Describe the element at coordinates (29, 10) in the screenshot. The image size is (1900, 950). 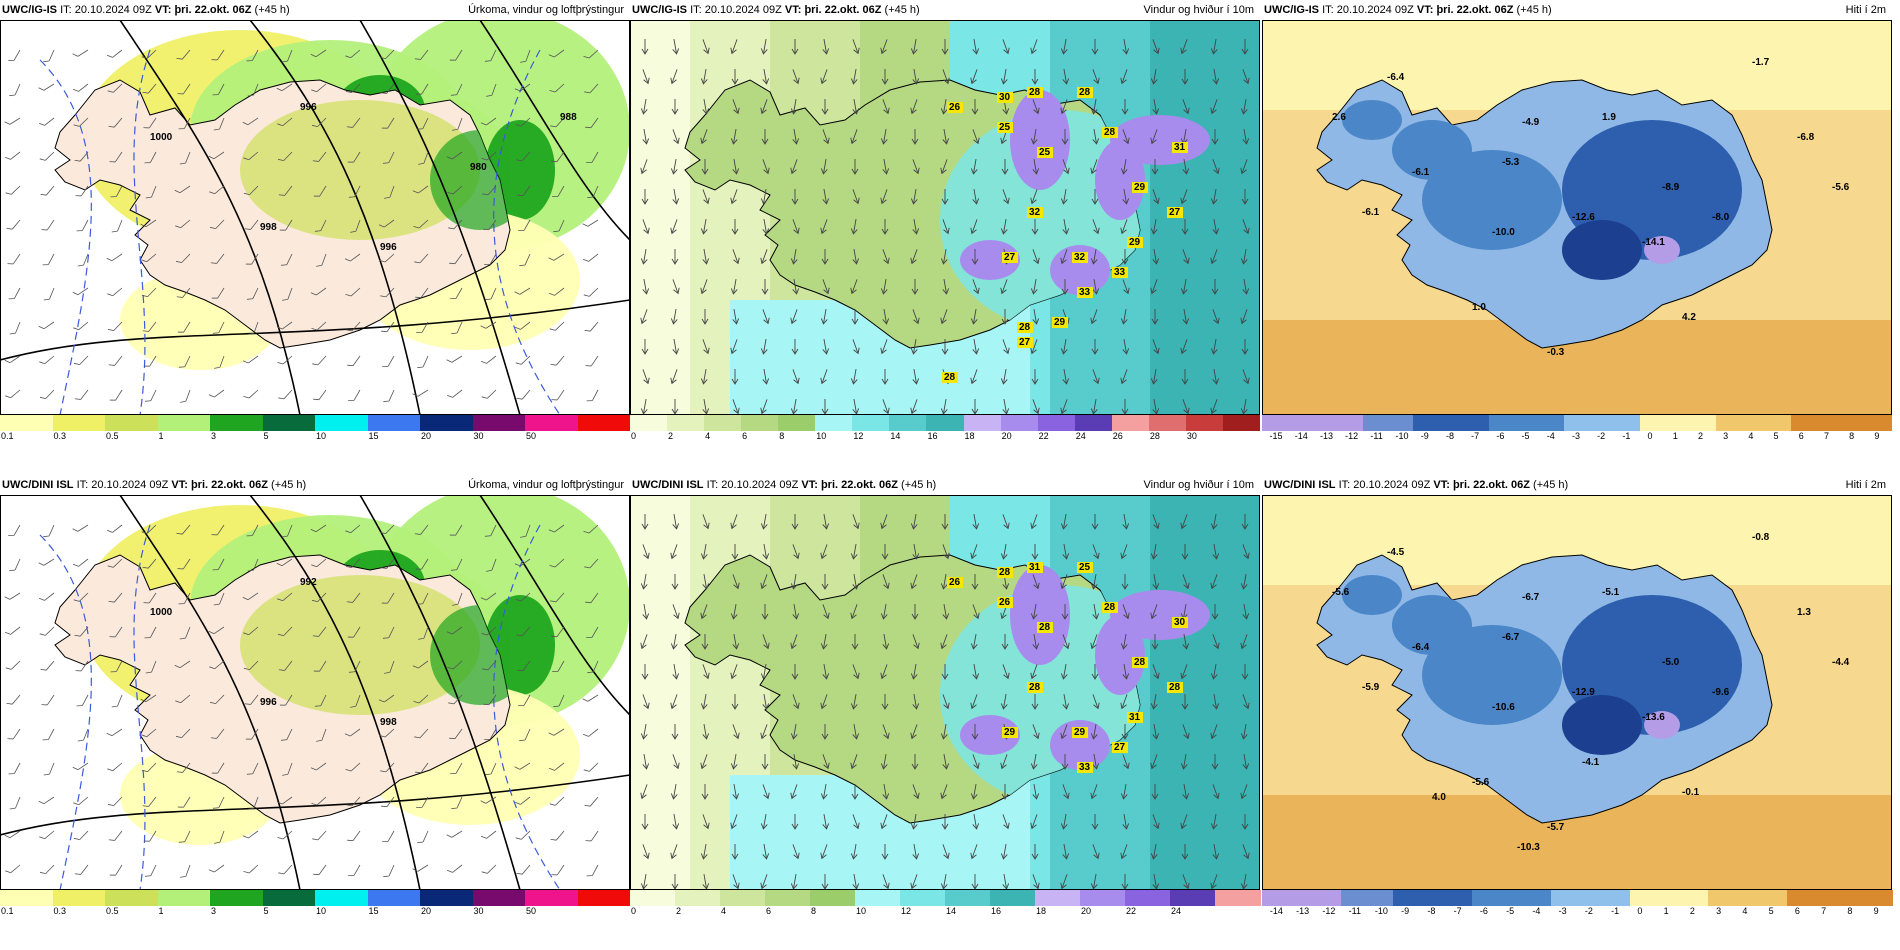
I see `model-name: UWC/IG-IS` at that location.